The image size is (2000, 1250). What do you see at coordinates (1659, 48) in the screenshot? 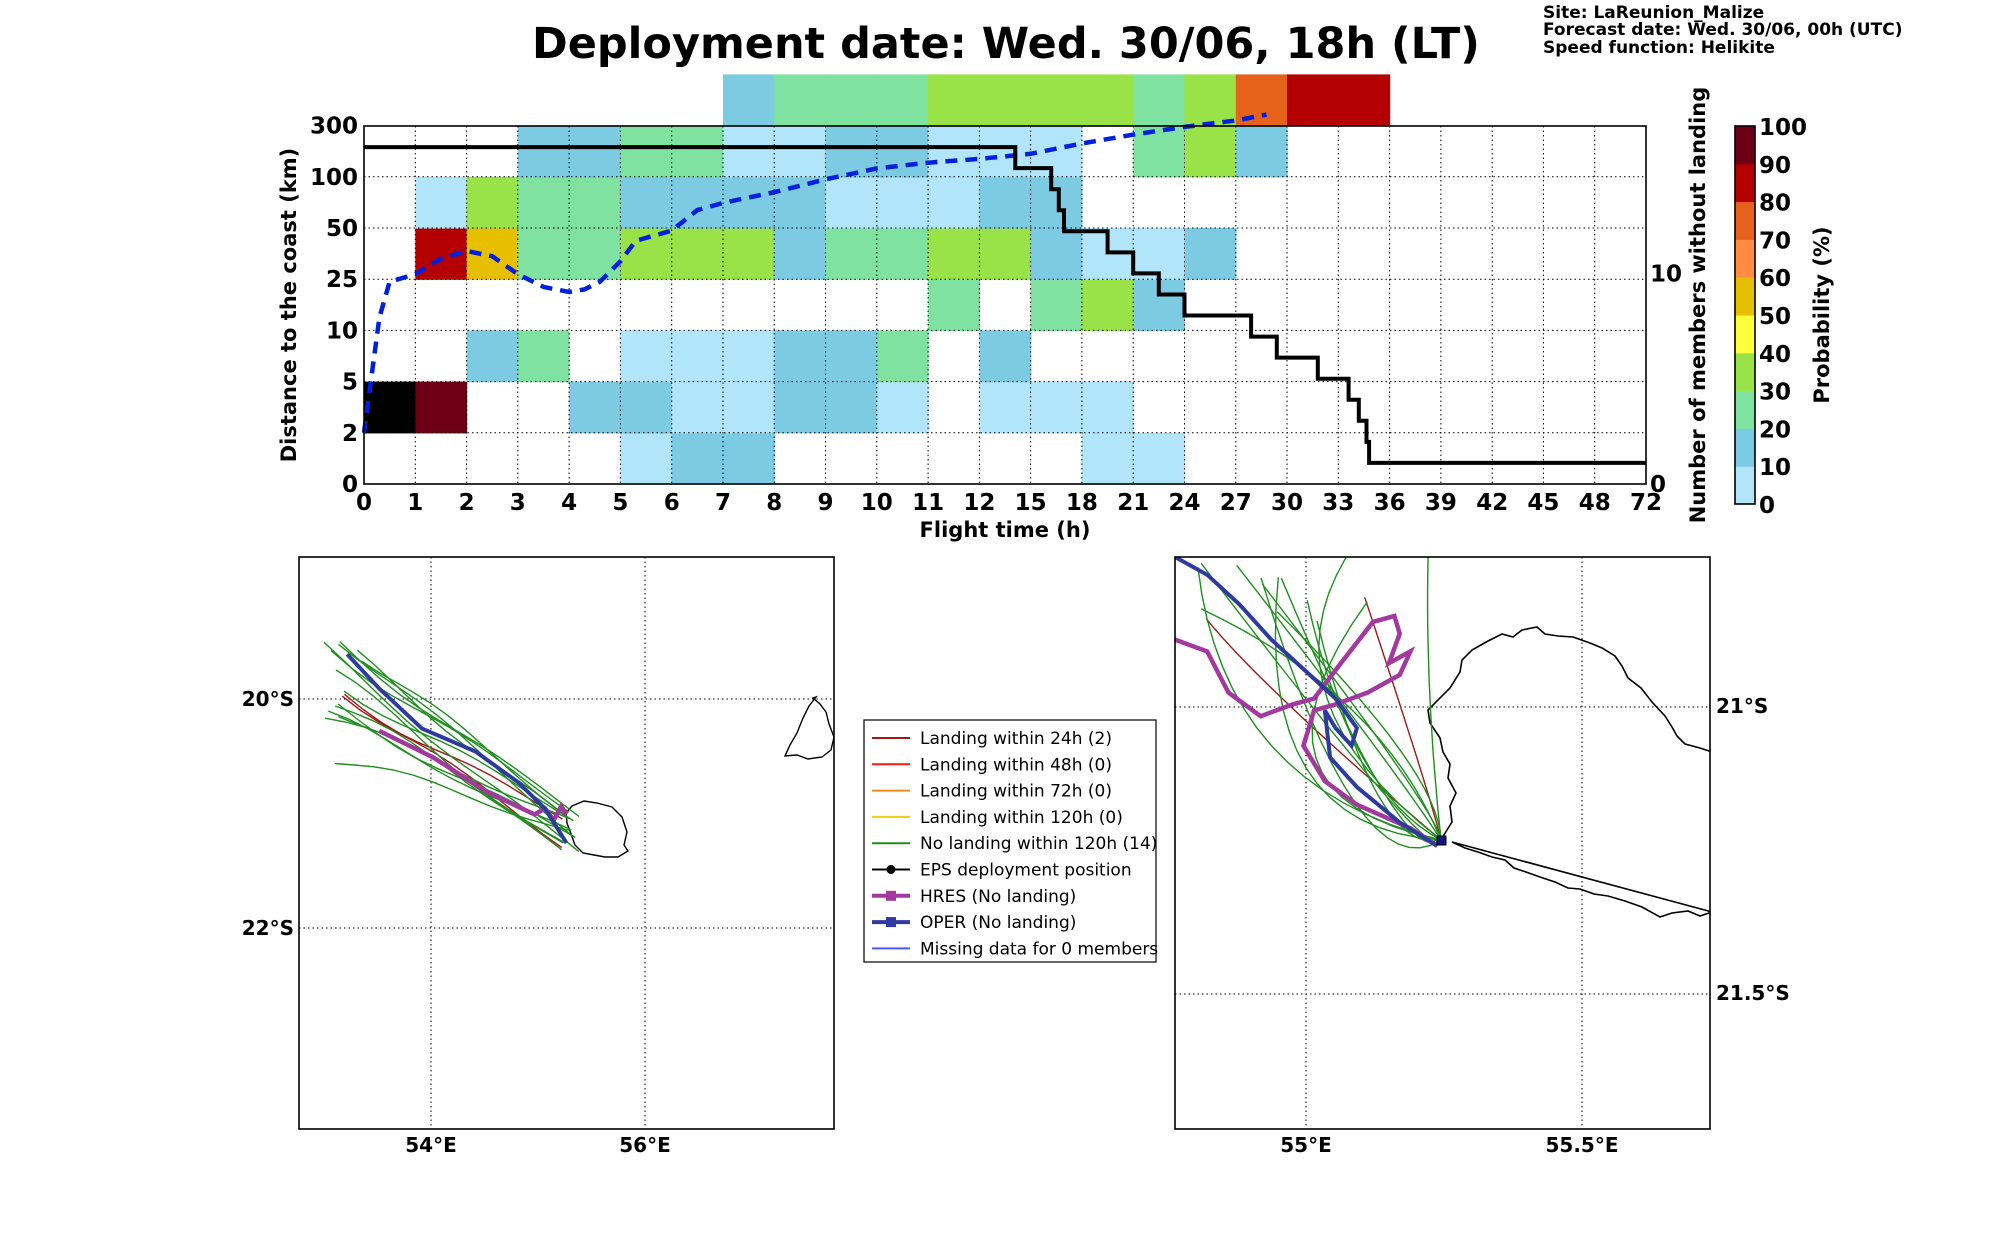
I see `speed-function-label: Speed function: Helikite` at bounding box center [1659, 48].